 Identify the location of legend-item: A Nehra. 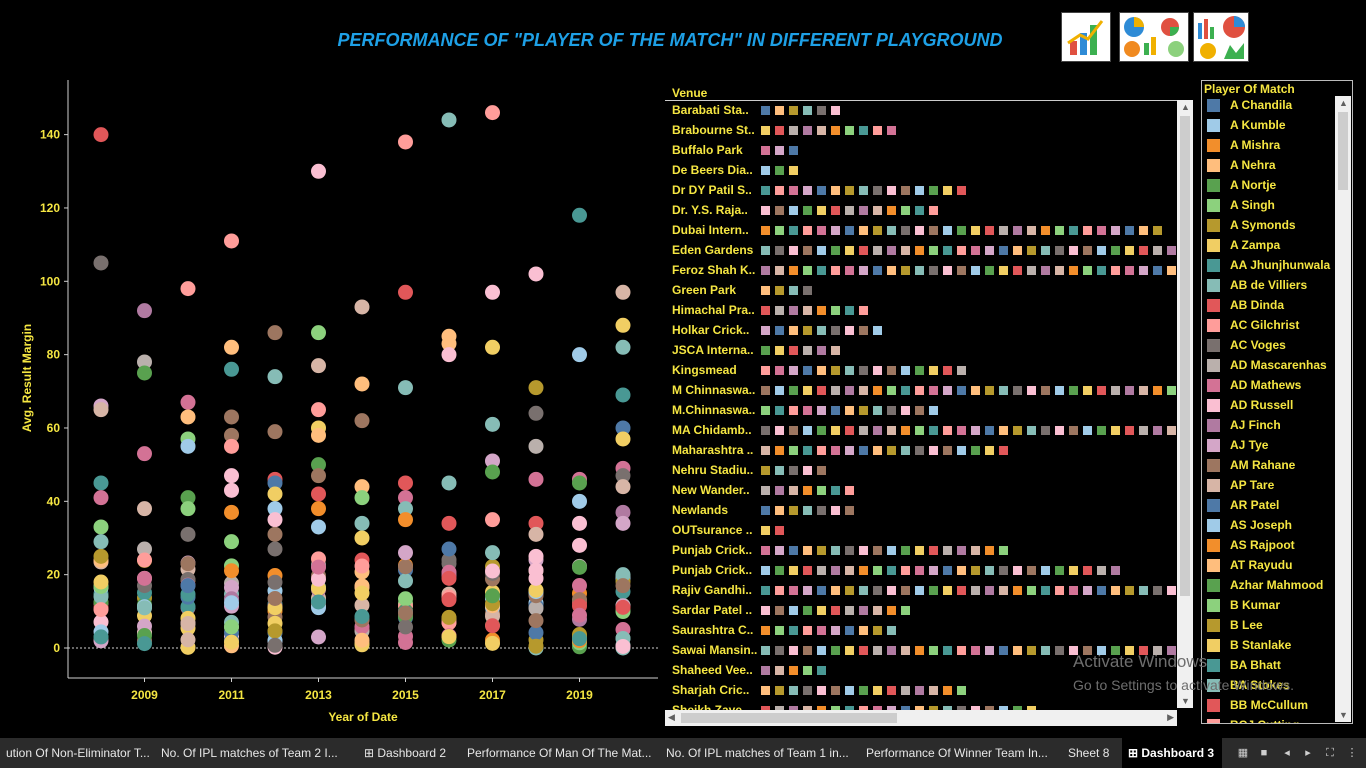
(1271, 166).